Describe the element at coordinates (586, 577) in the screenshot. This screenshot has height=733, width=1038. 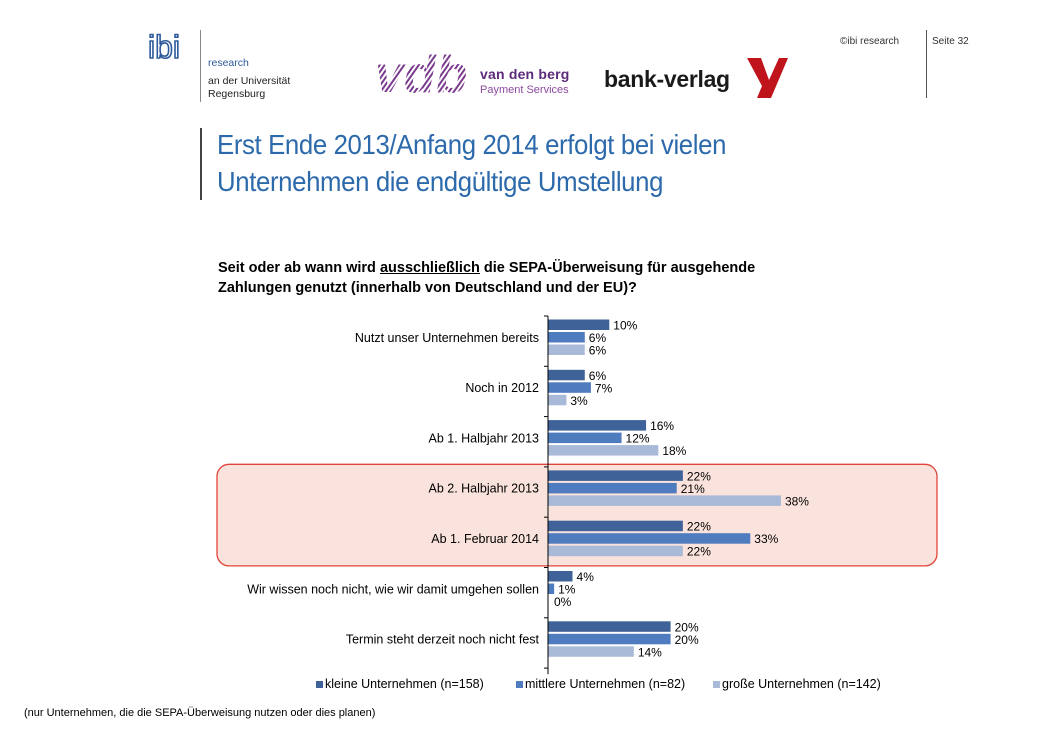
I see `data-label: 4%` at that location.